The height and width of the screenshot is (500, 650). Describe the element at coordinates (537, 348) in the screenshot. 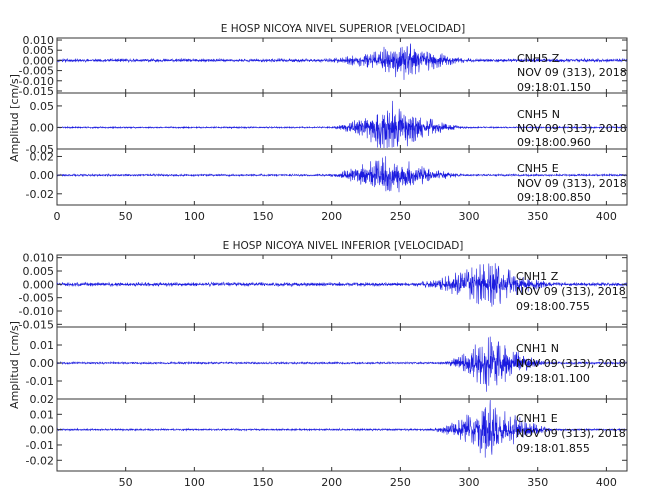

I see `station-component-label: CNH1 N` at that location.